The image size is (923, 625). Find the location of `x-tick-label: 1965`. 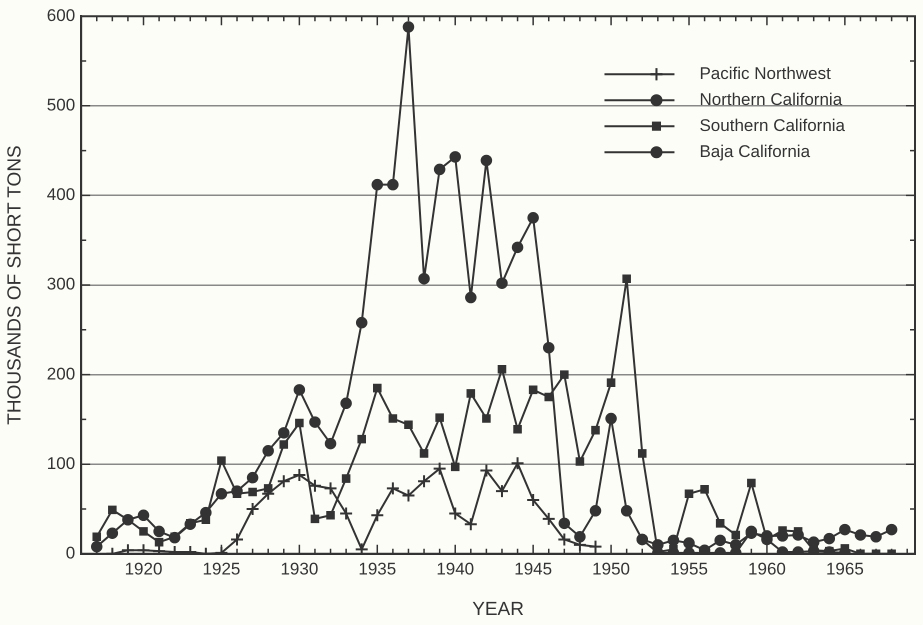

x-tick-label: 1965 is located at coordinates (845, 569).